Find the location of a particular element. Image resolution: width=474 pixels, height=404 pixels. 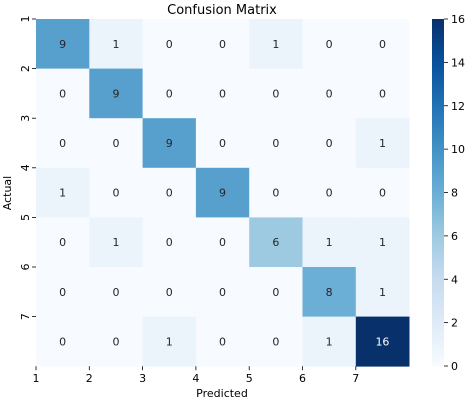

colorbar-tick-label: 8 is located at coordinates (454, 193).